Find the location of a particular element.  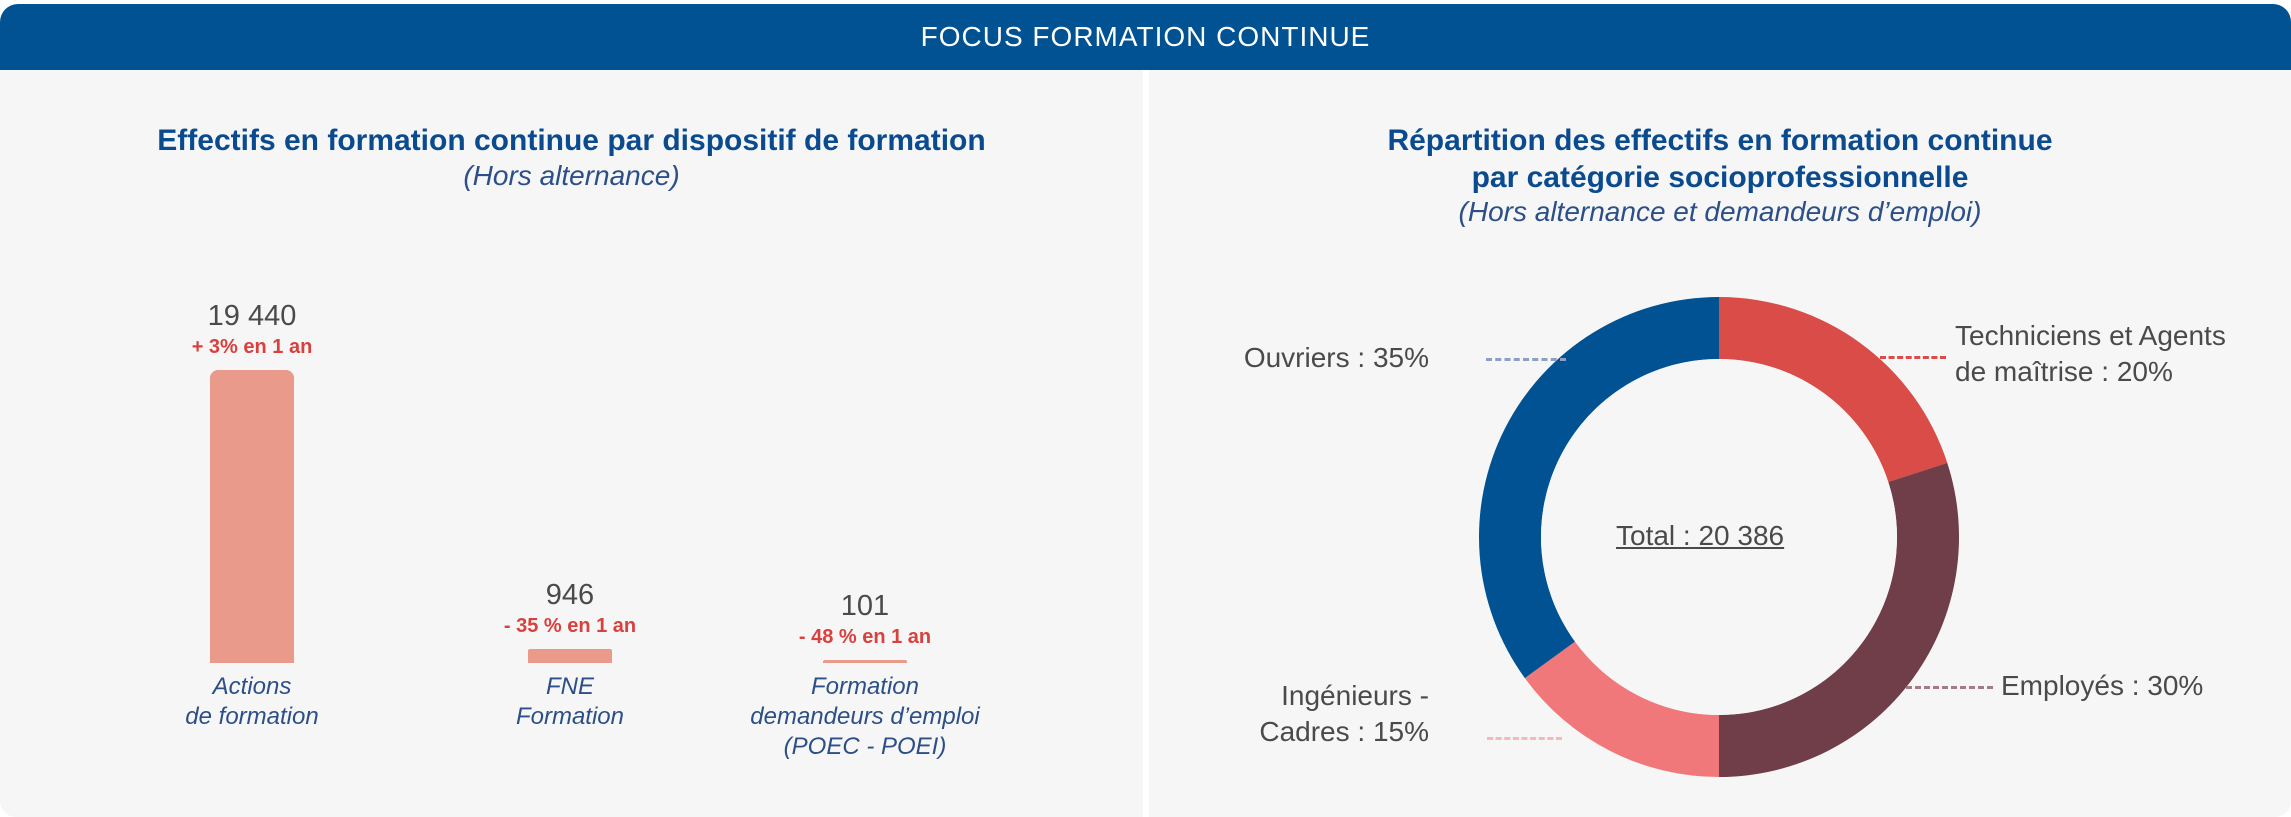

donut-chart-subtitle: (Hors alternance et demandeurs d’emploi) is located at coordinates (1720, 211).